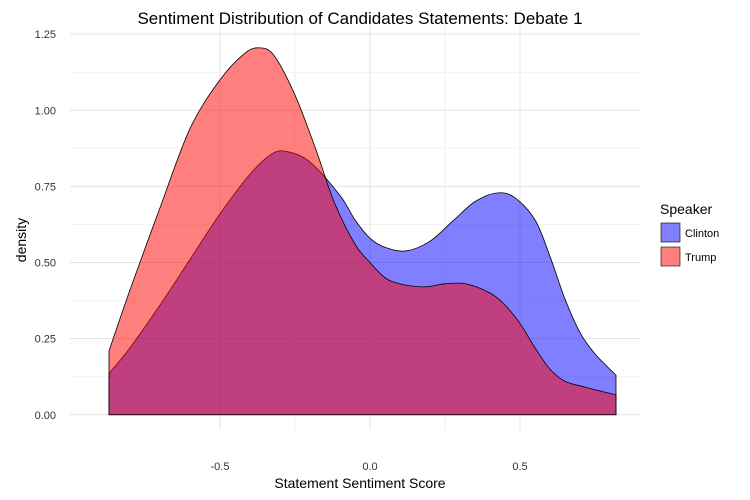 The image size is (750, 500). I want to click on x-tick-label: 0.5, so click(519, 467).